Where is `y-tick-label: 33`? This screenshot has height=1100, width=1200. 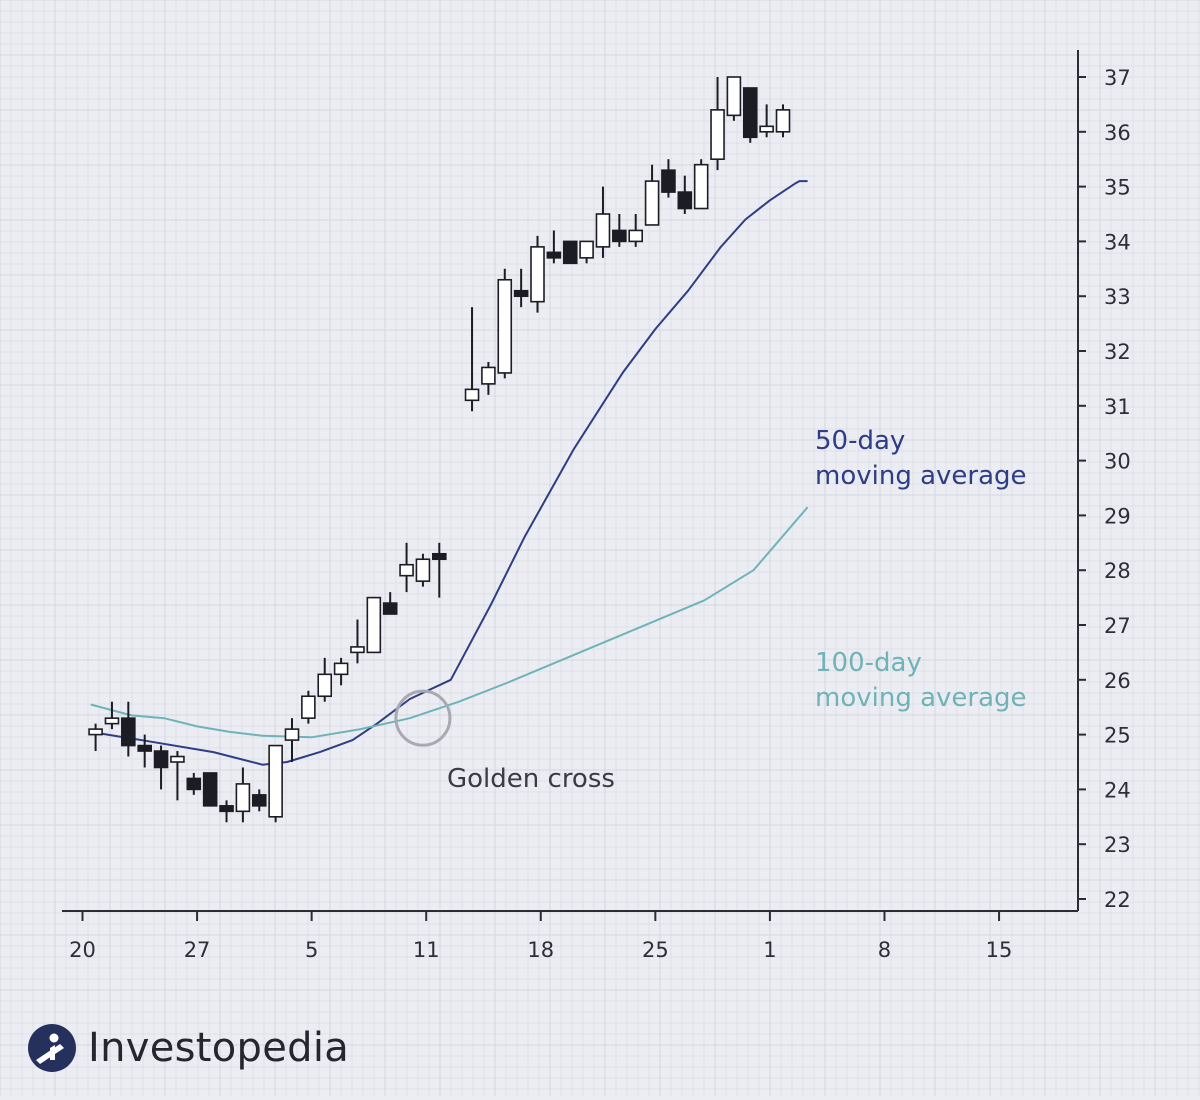 y-tick-label: 33 is located at coordinates (1117, 297).